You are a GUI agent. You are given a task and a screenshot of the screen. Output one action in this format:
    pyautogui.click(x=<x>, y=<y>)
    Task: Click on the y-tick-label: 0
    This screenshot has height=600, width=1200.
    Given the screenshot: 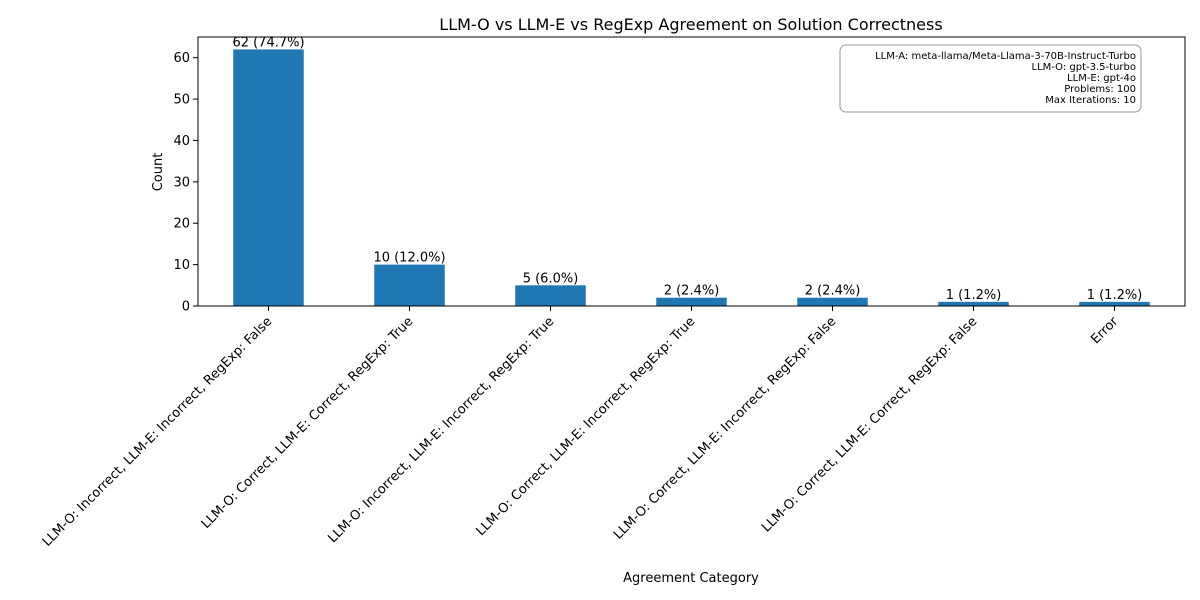 What is the action you would take?
    pyautogui.click(x=186, y=307)
    